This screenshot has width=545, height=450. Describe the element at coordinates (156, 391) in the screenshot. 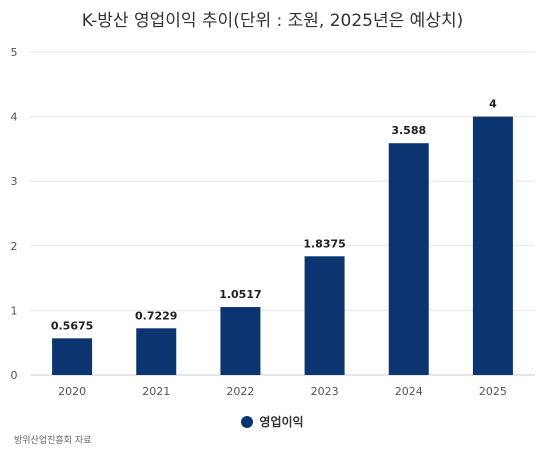

I see `x-tick-label: 2021` at that location.